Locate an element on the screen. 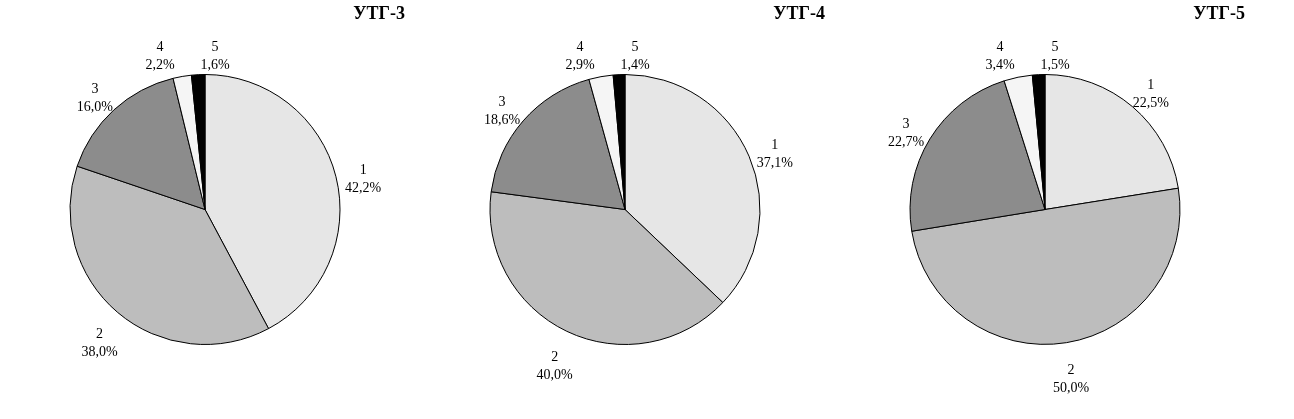 The image size is (1294, 419). text: УТГ-5 is located at coordinates (1219, 13).